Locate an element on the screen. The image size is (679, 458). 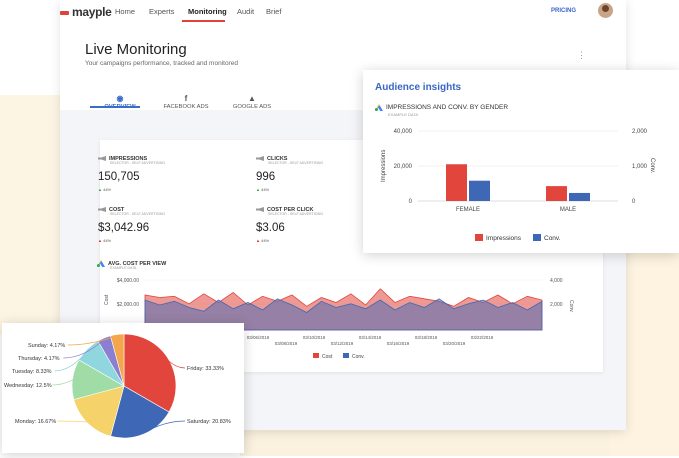
active-tab-indicator is located at coordinates (115, 107).